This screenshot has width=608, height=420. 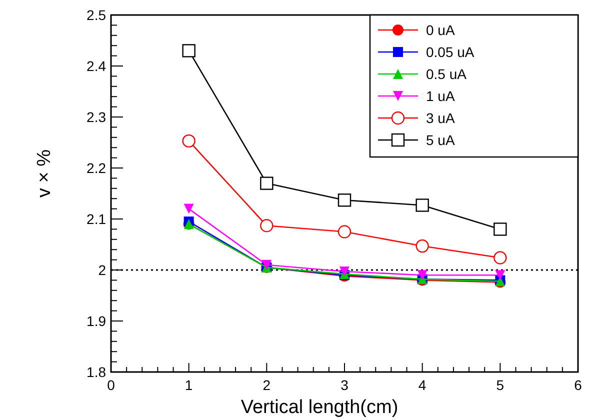 I want to click on x-axis-title: Vertical length(cm), so click(x=319, y=407).